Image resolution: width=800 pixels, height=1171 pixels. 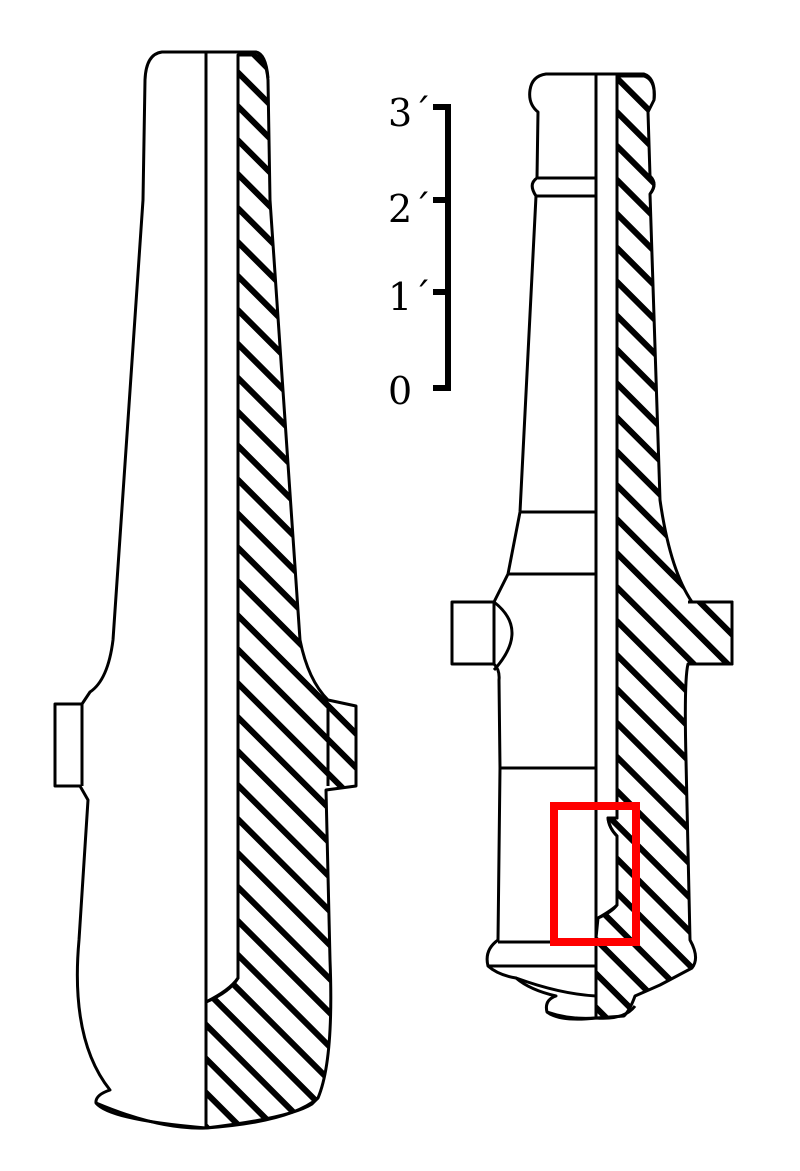 I want to click on scale-label-2: 2´, so click(x=409, y=209).